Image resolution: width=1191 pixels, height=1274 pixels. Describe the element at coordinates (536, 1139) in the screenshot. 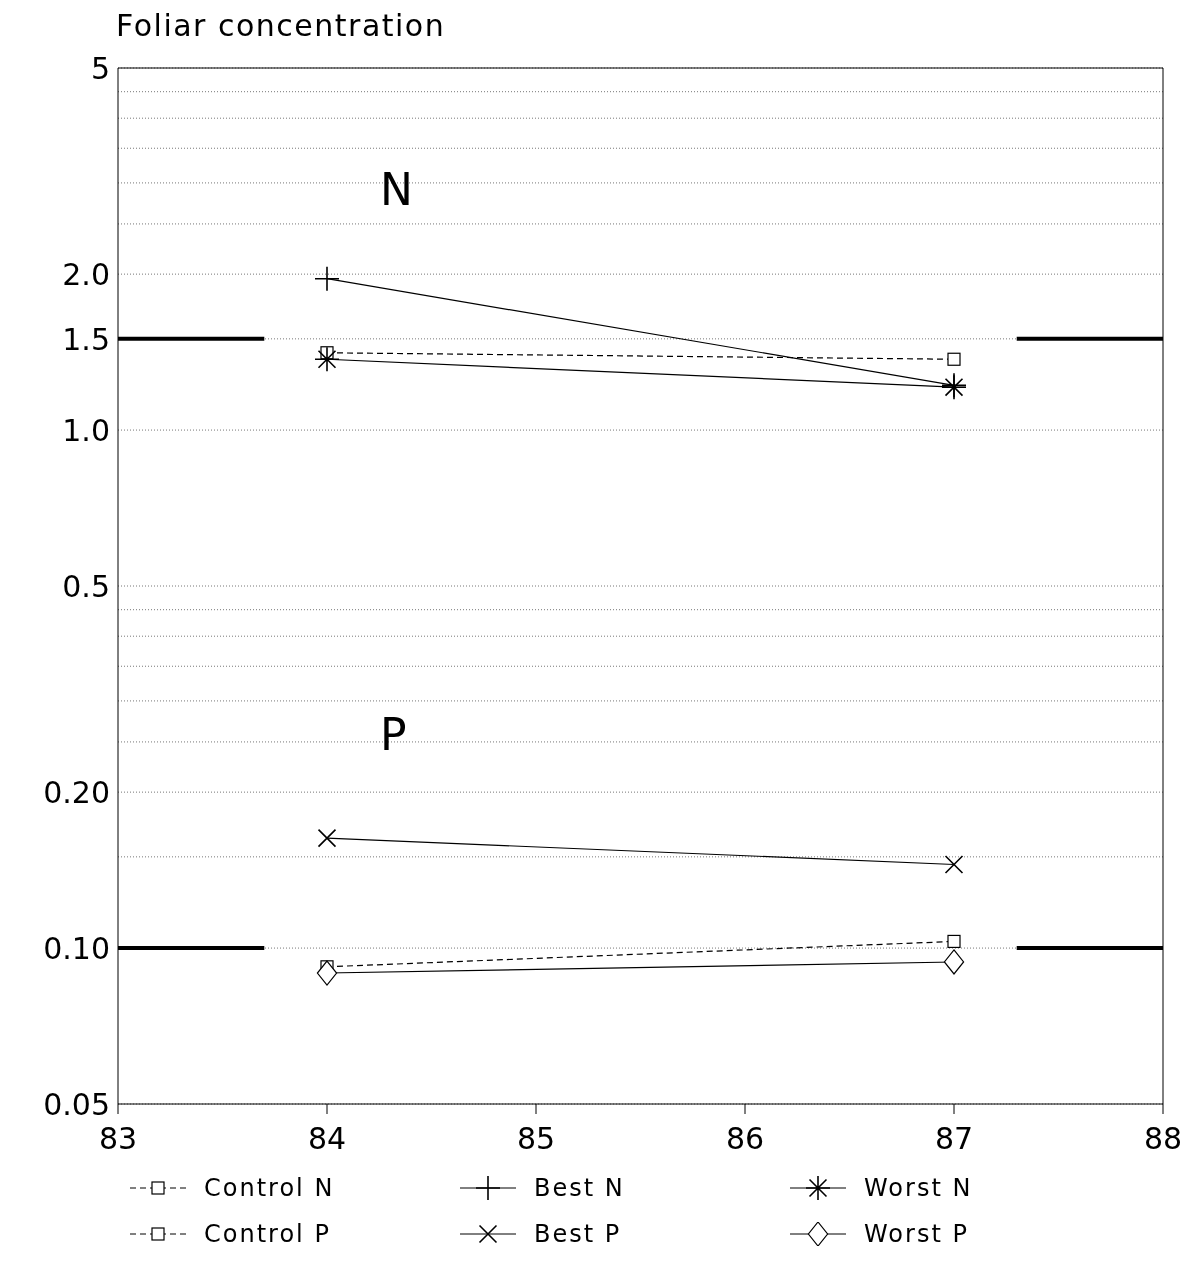

I see `x-tick-label: 85` at that location.